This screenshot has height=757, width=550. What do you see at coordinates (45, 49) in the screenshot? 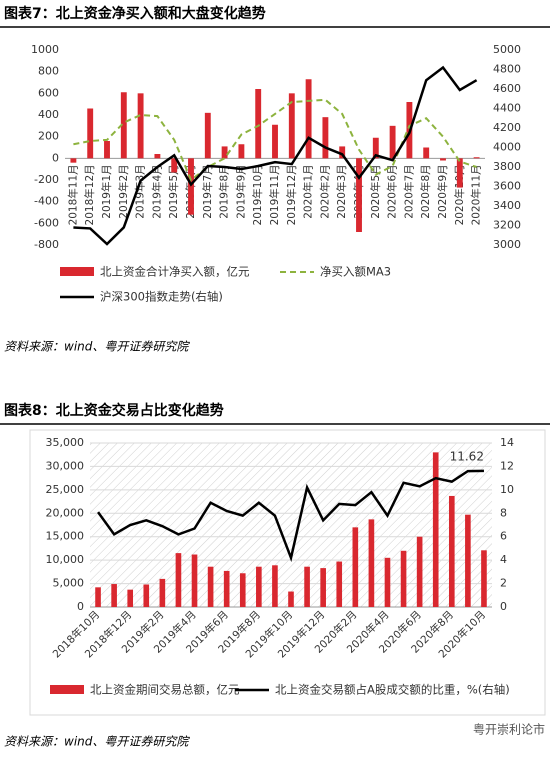
I see `y-tick-label: 1000` at bounding box center [45, 49].